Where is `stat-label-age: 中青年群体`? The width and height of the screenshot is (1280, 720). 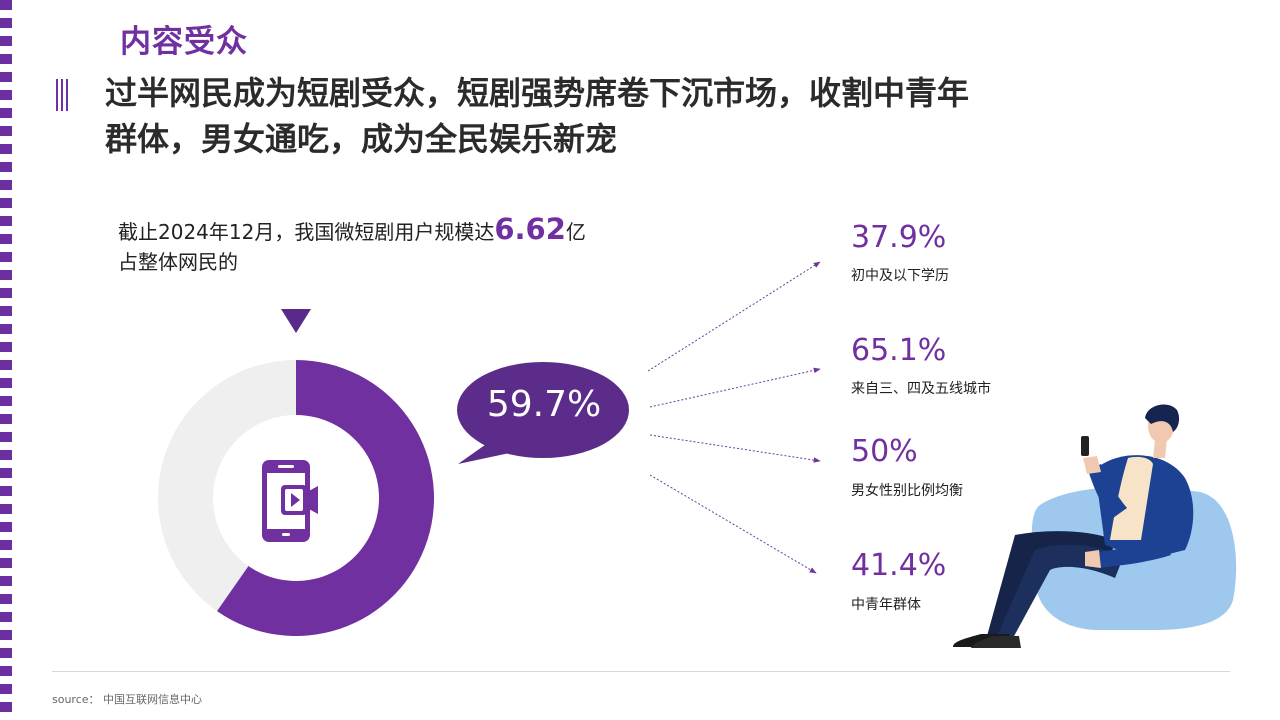 stat-label-age: 中青年群体 is located at coordinates (886, 605).